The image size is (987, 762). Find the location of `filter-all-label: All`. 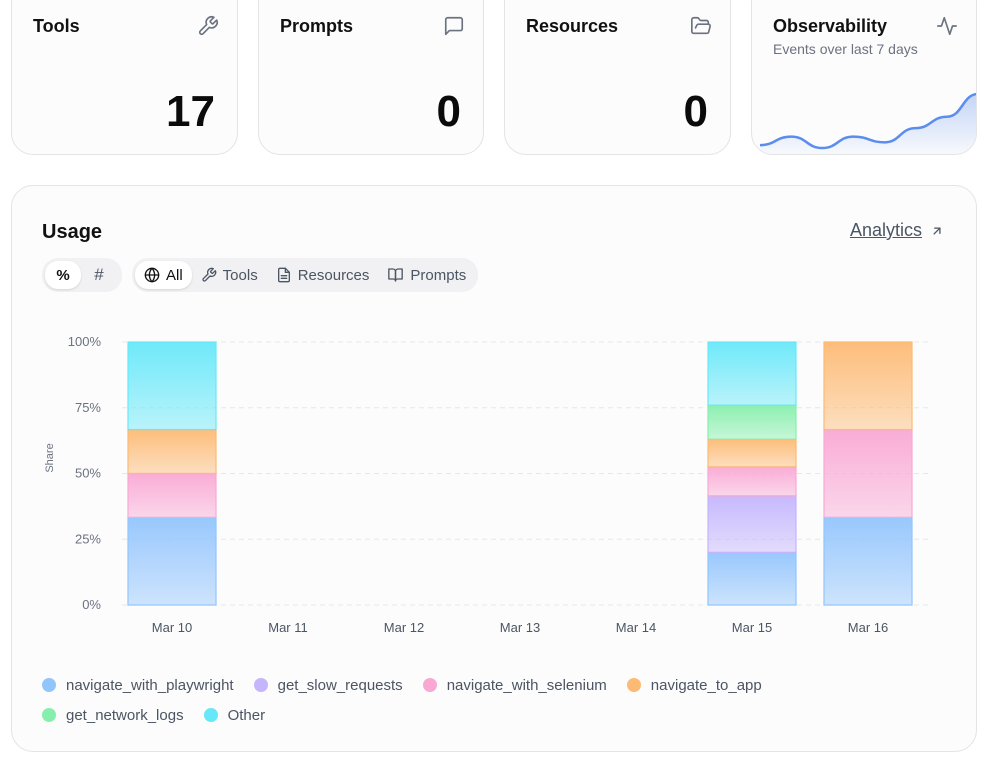

filter-all-label: All is located at coordinates (174, 275).